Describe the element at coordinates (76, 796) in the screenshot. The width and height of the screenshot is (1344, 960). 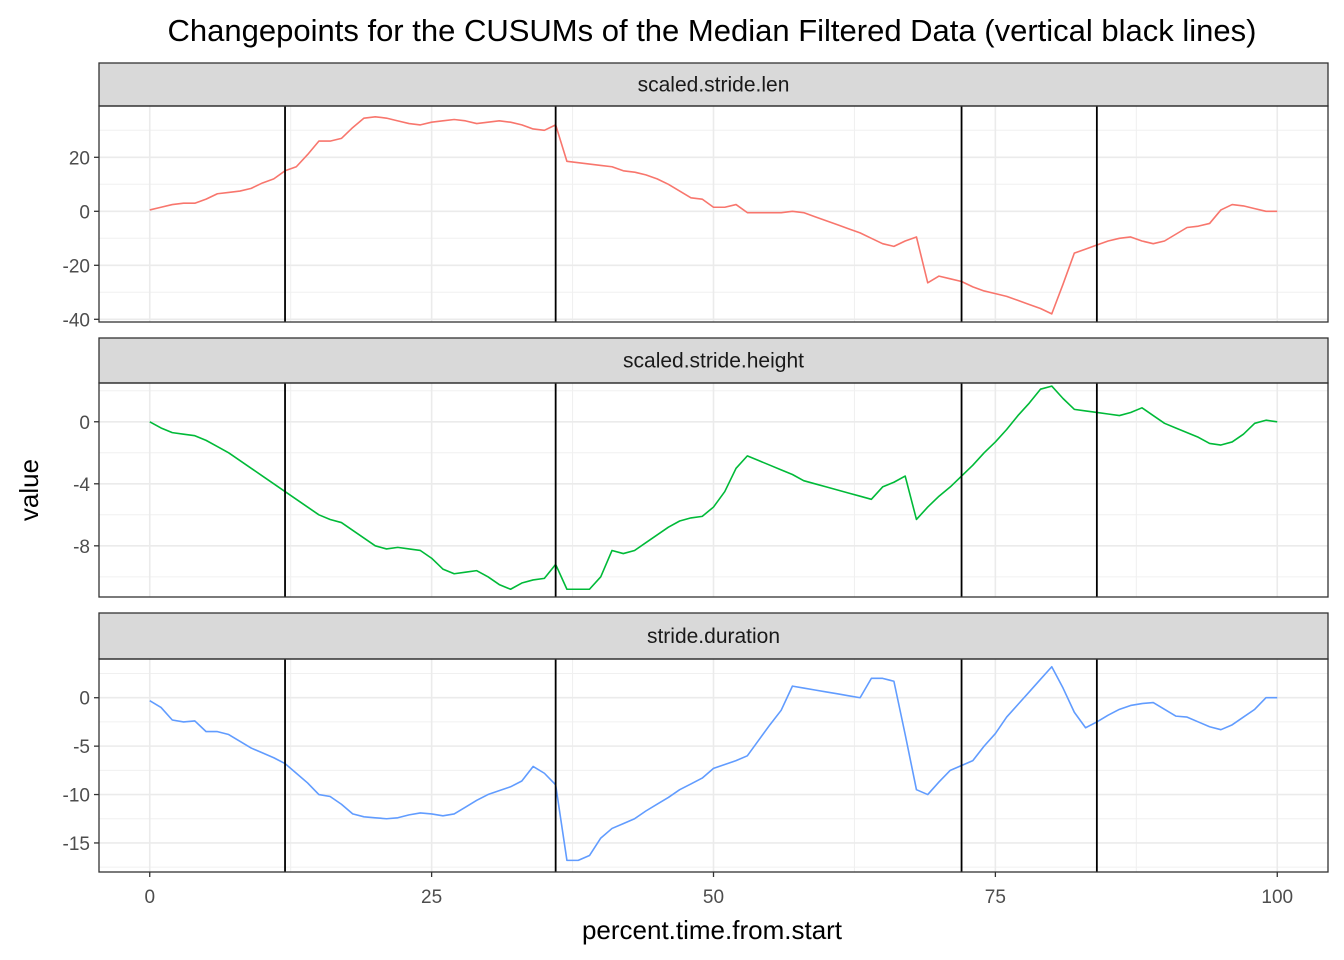
I see `y-tick-label: -10` at that location.